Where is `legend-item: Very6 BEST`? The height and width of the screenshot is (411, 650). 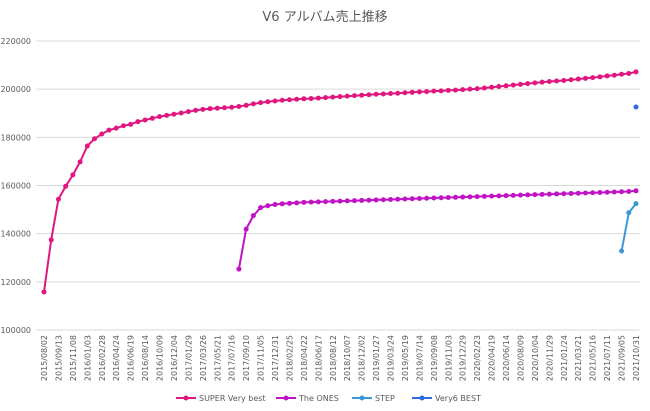
legend-item: Very6 BEST is located at coordinates (446, 398).